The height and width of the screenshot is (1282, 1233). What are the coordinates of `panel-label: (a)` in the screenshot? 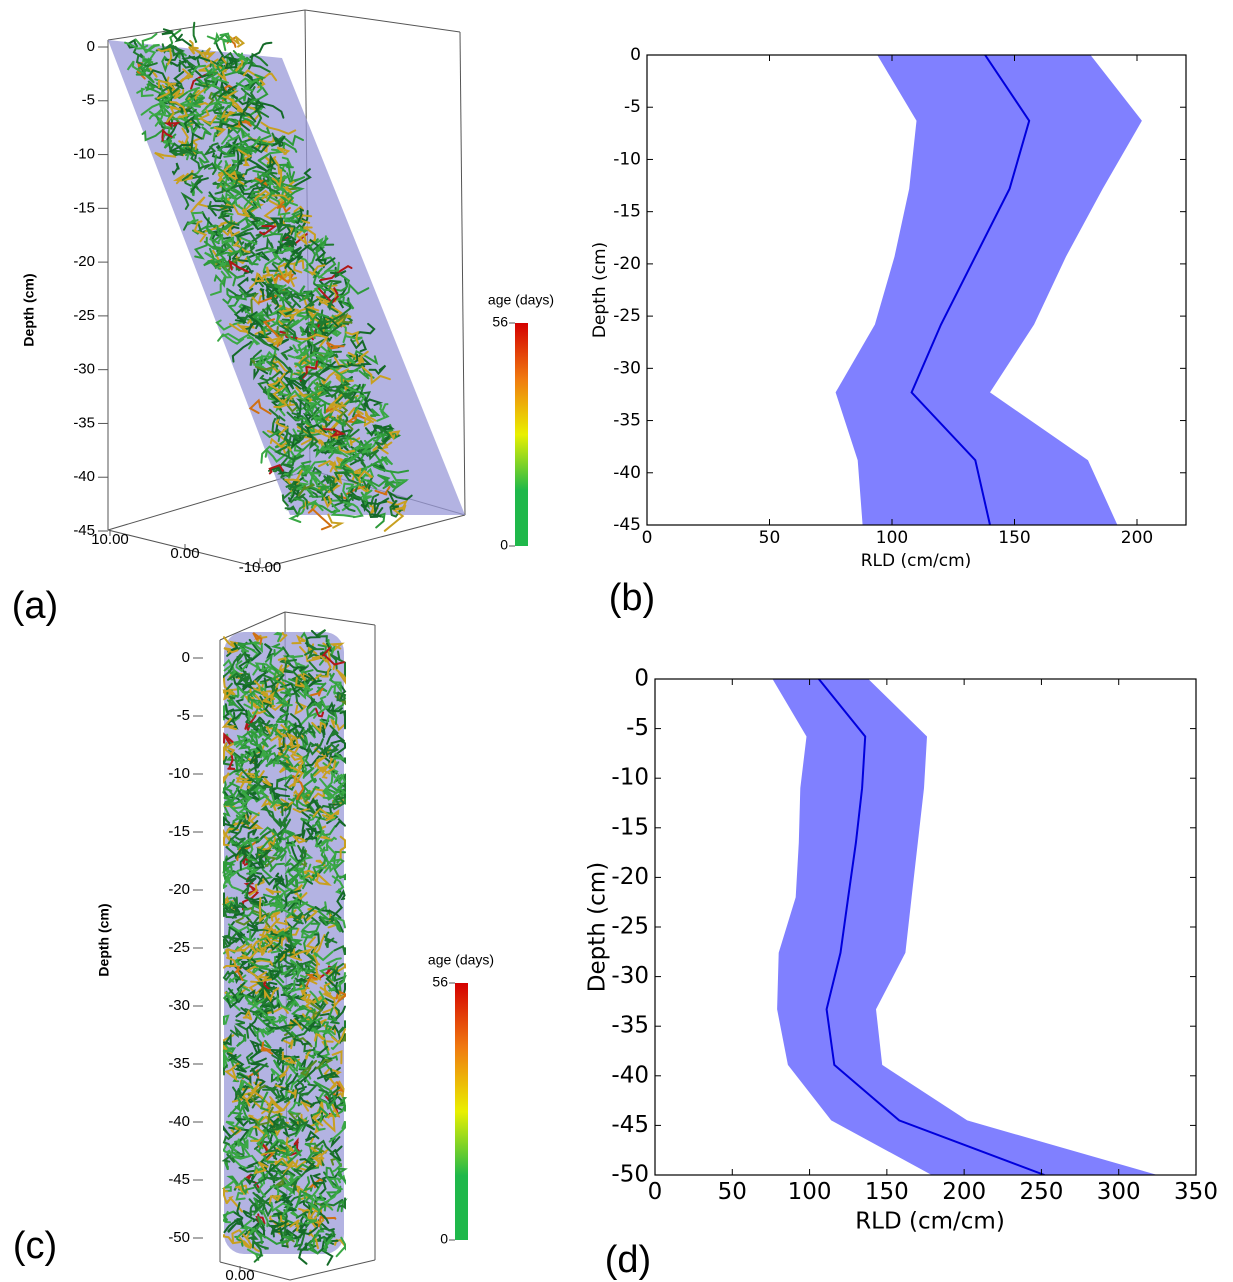 It's located at (35, 606).